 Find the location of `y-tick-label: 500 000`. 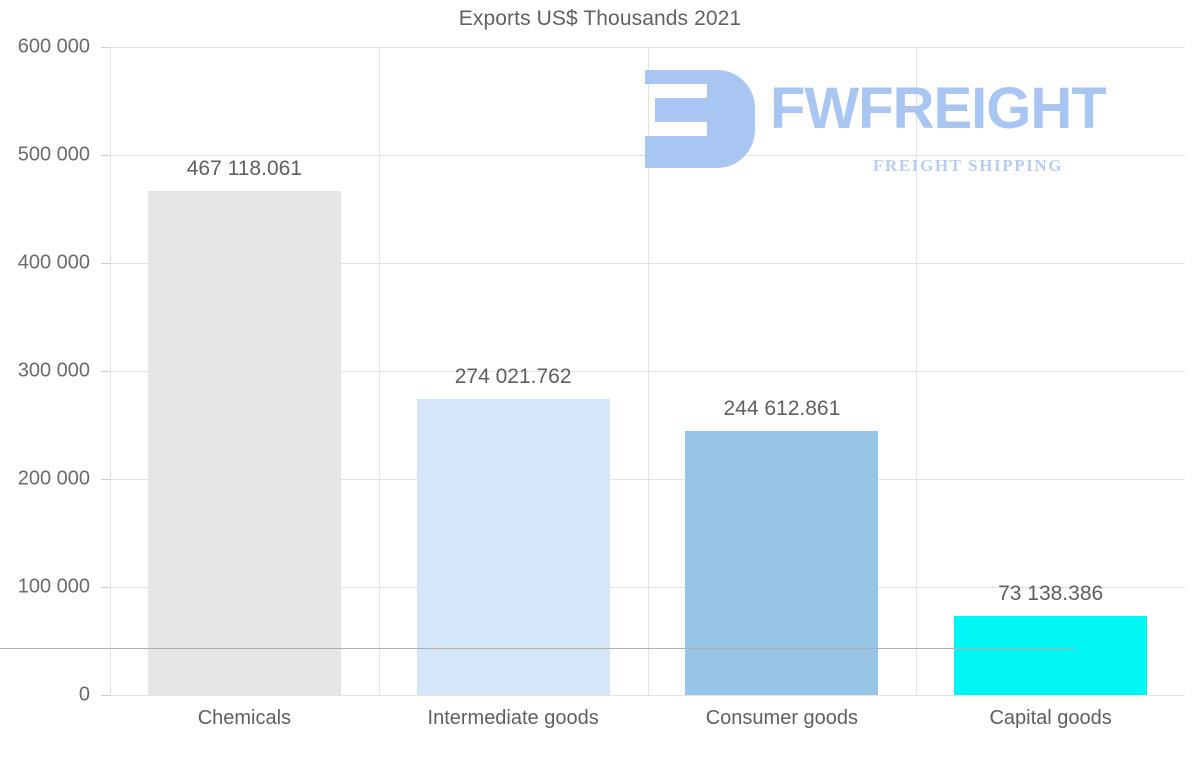

y-tick-label: 500 000 is located at coordinates (53, 154).